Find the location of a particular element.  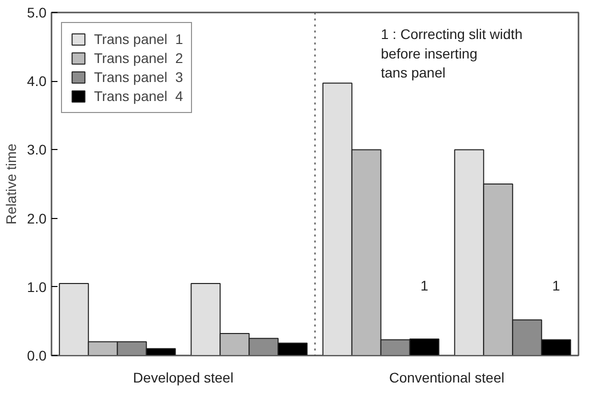

legend-label: Trans panel 3 is located at coordinates (138, 77).